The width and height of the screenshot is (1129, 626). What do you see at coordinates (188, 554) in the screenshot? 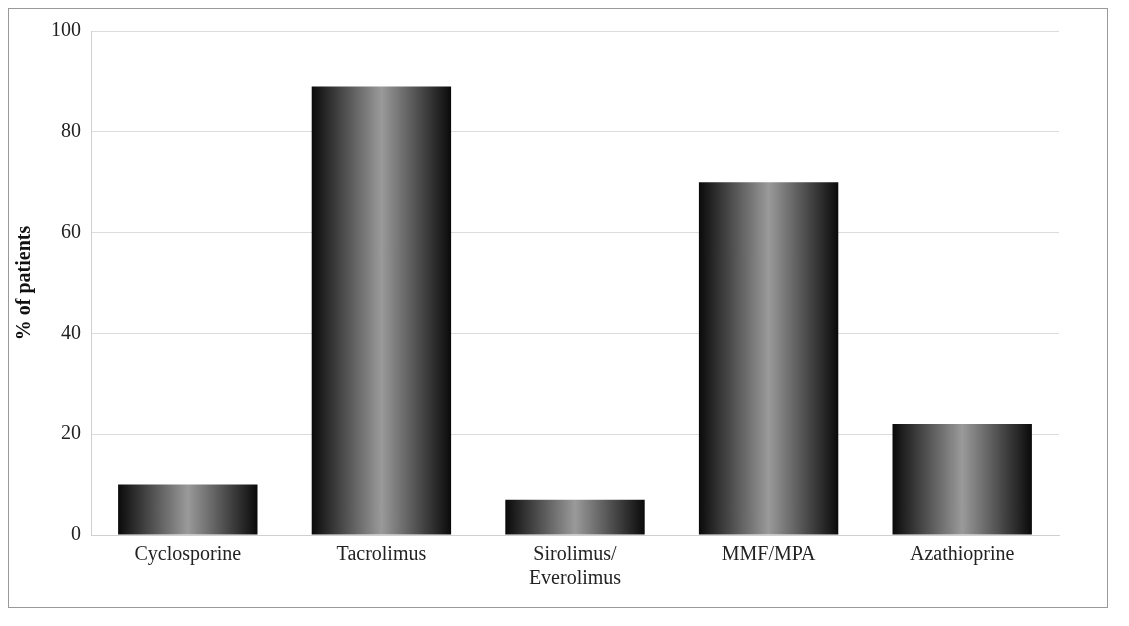
I see `x-tick-label: Cyclosporine` at bounding box center [188, 554].